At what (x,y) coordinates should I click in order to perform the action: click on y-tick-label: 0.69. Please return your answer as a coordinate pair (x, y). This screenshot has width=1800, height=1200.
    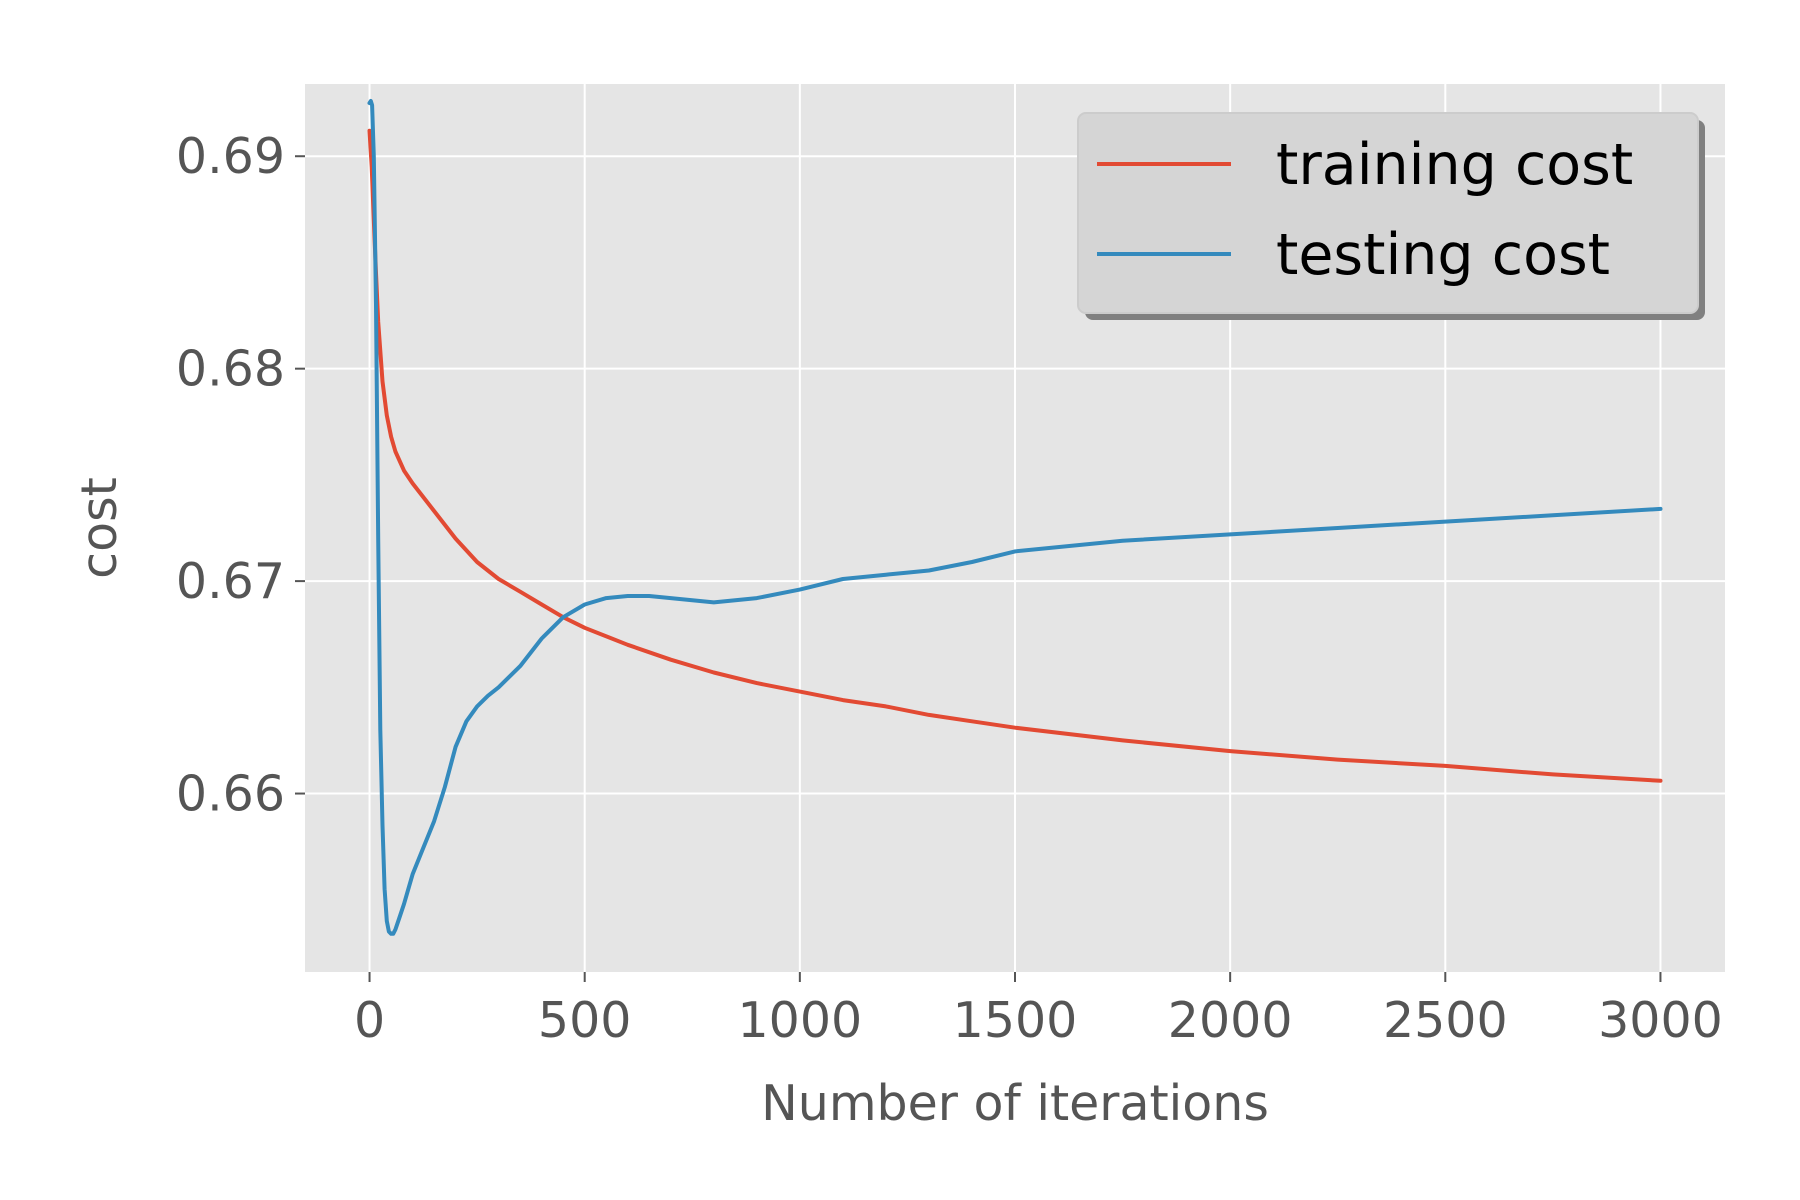
    Looking at the image, I should click on (230, 156).